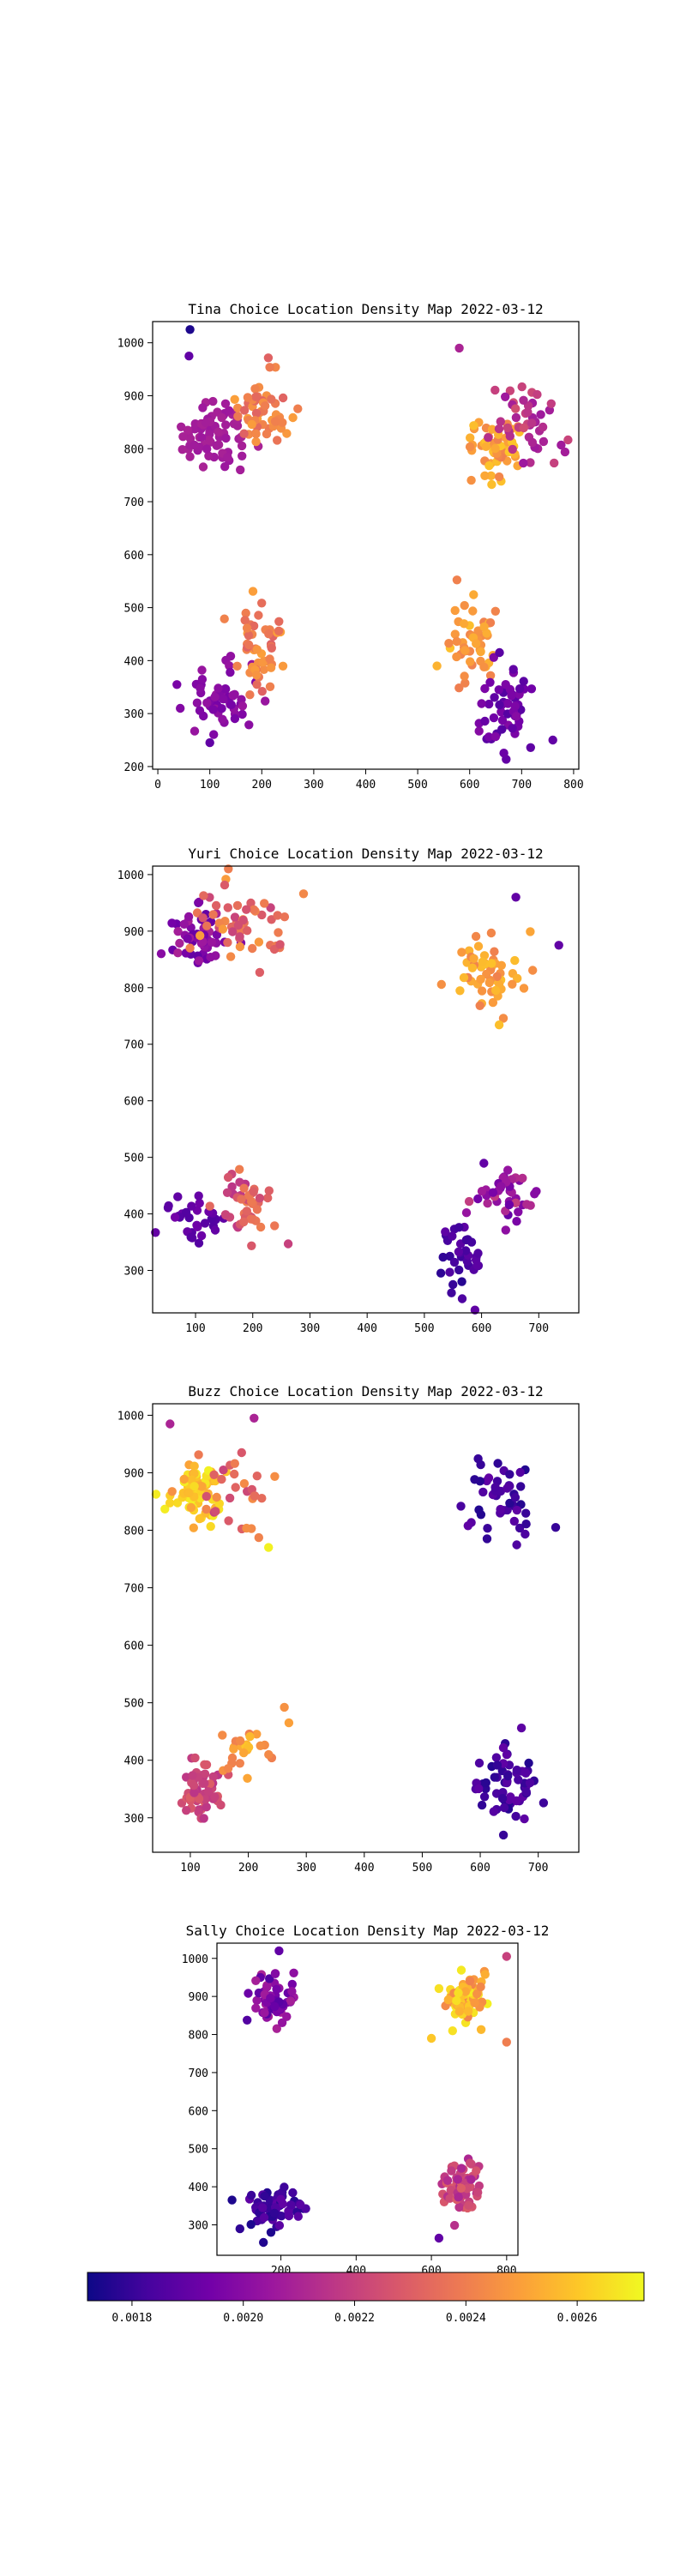 The image size is (686, 2576). Describe the element at coordinates (134, 932) in the screenshot. I see `y-tick-label: 900` at that location.